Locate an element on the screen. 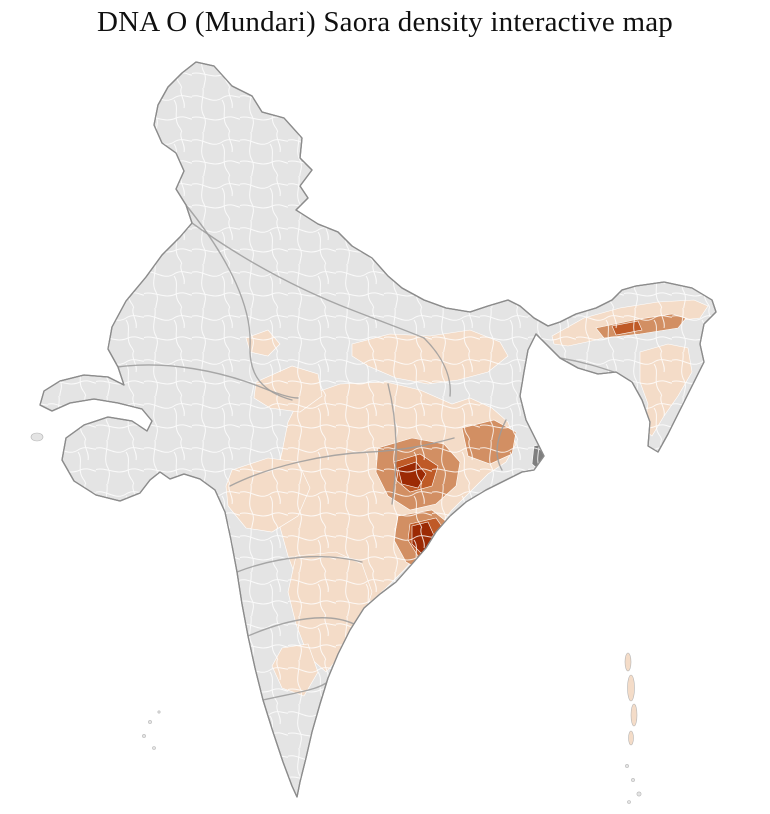 Image resolution: width=770 pixels, height=814 pixels. region-tamil-nadu-patch is located at coordinates (345, 720).